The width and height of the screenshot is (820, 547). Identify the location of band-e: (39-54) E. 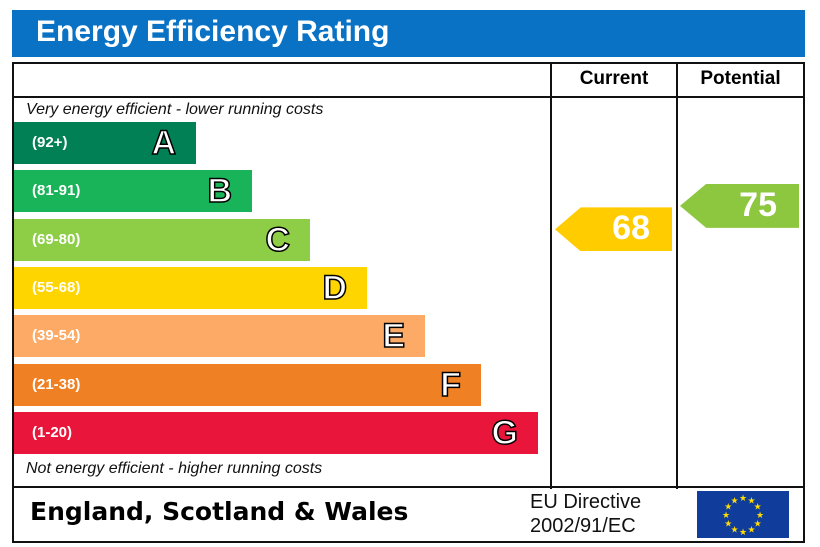
(219, 336).